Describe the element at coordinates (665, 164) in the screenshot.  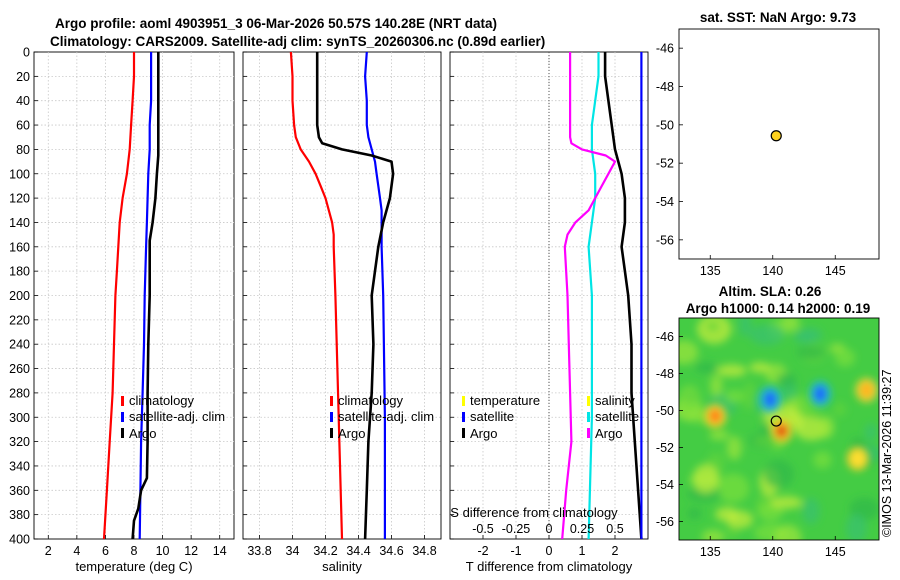
I see `sst-map-ytick-label: -52` at that location.